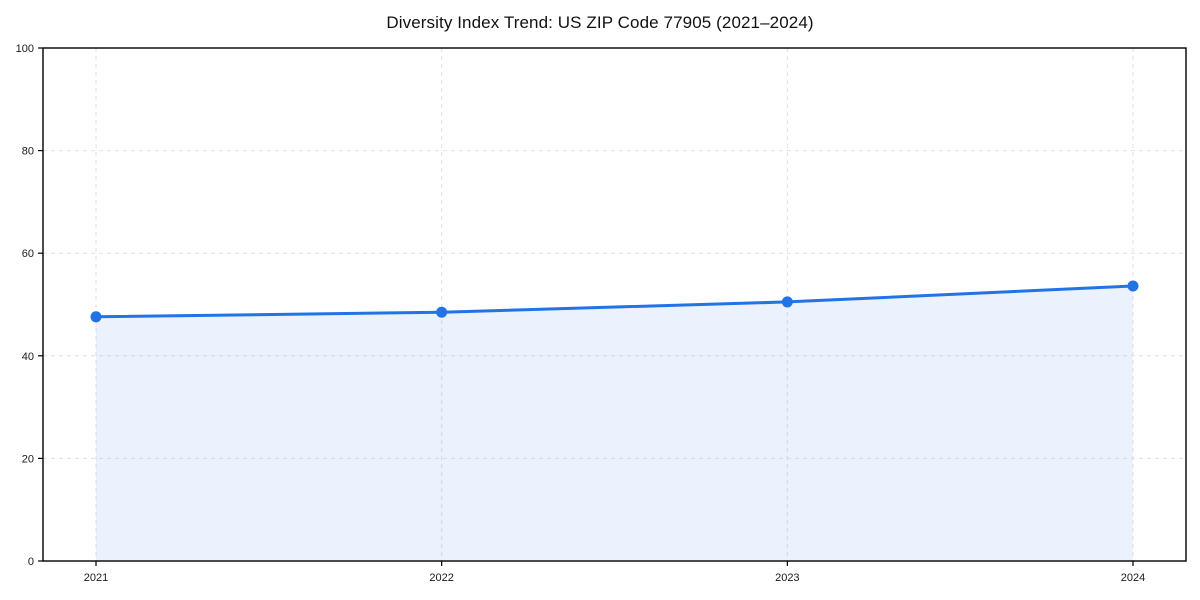 The height and width of the screenshot is (600, 1200). I want to click on y-tick-label: 100, so click(25, 49).